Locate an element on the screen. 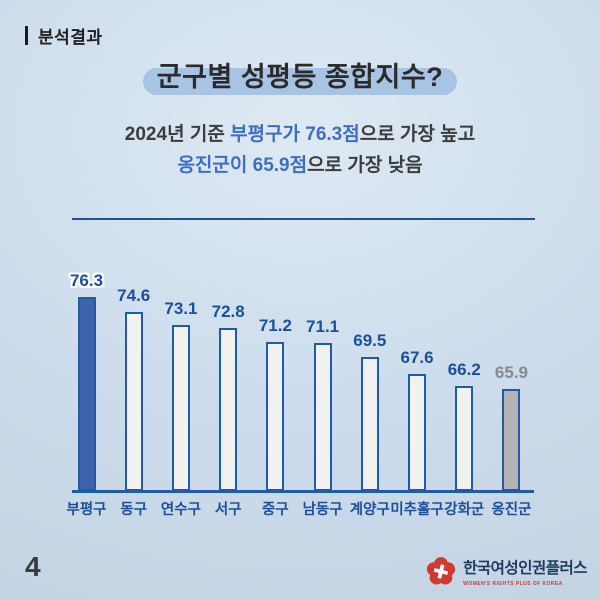  bar-category-label: 강화군 is located at coordinates (464, 509).